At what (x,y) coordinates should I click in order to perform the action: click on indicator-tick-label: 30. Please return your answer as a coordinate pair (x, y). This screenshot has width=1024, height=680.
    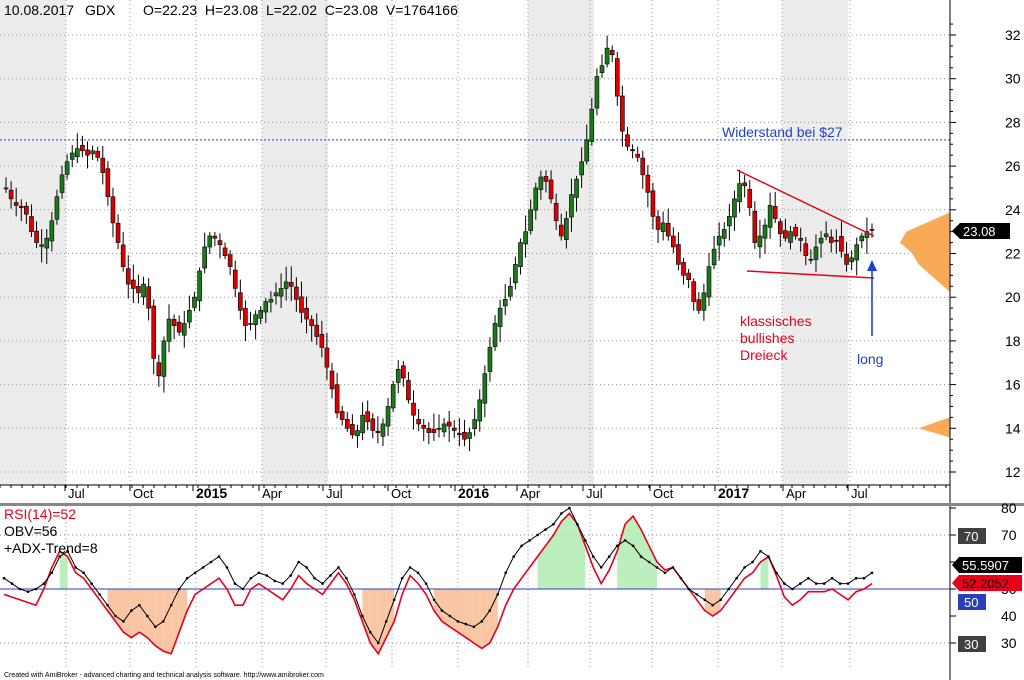
    Looking at the image, I should click on (1009, 643).